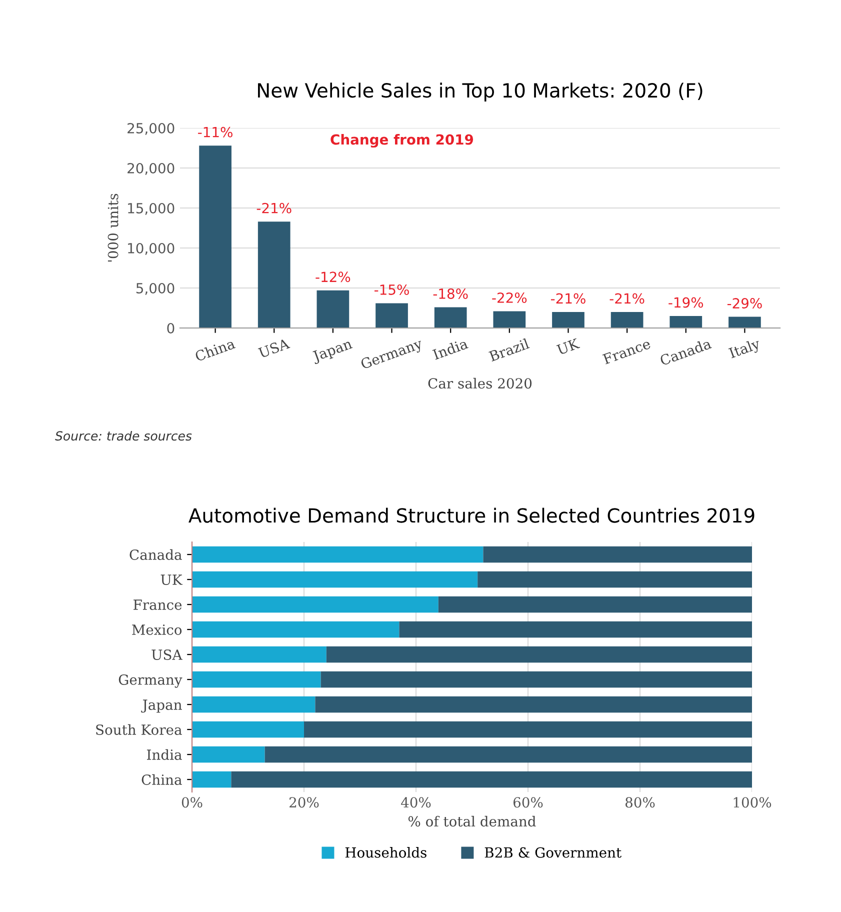 This screenshot has width=841, height=912. I want to click on y-tick-label: Germany, so click(150, 681).